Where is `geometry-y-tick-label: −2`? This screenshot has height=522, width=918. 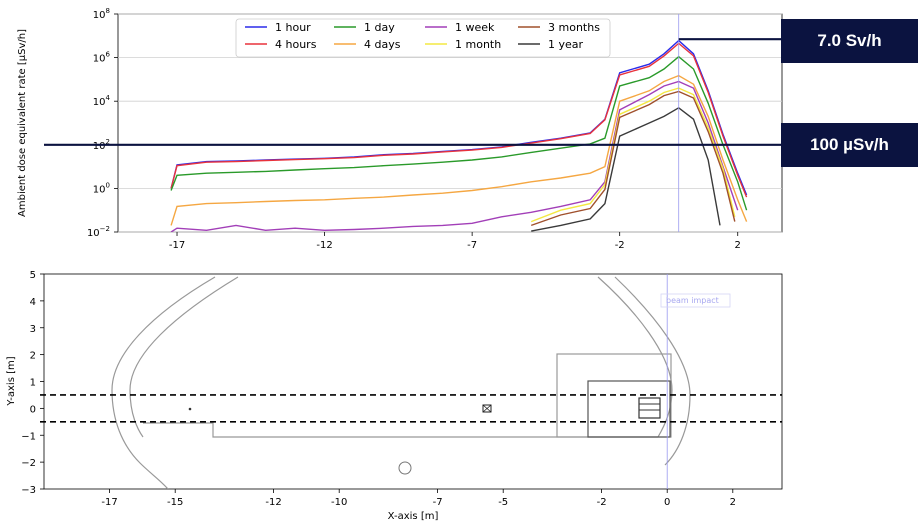 geometry-y-tick-label: −2 is located at coordinates (28, 463).